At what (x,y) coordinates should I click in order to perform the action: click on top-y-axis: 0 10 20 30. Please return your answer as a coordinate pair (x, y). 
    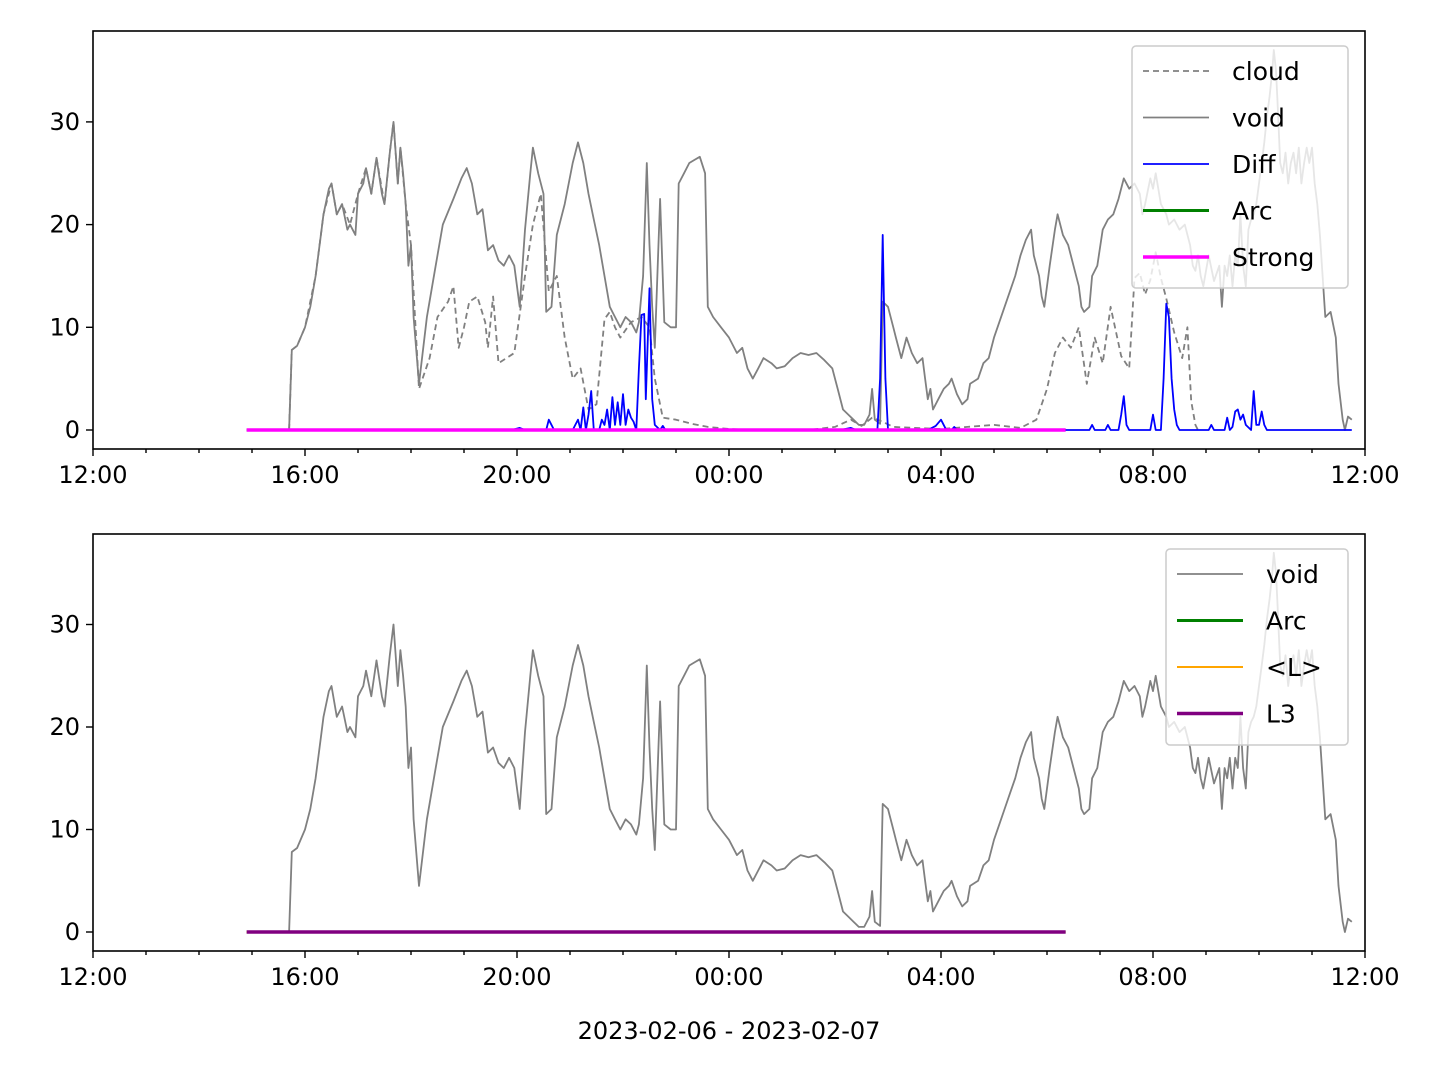
    Looking at the image, I should click on (71, 276).